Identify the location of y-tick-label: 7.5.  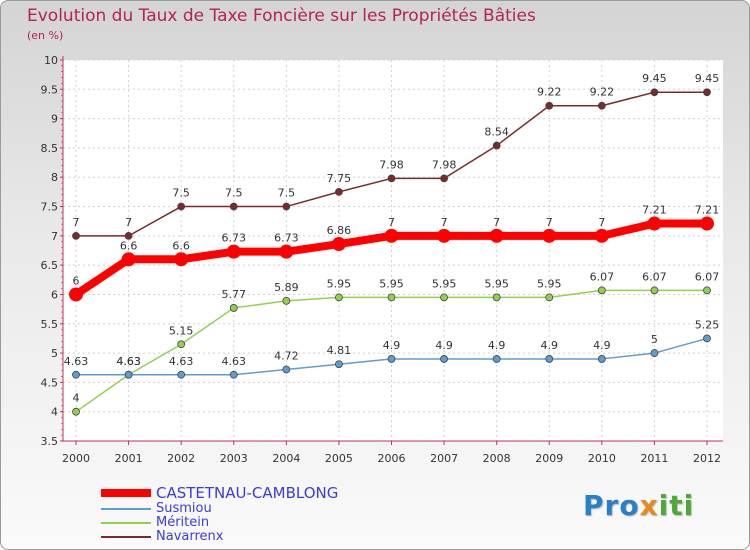
(50, 207).